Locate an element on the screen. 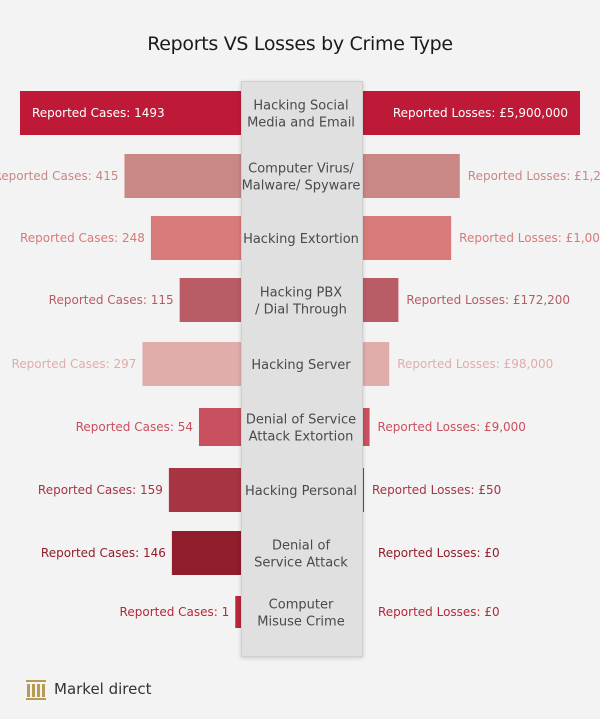 Image resolution: width=600 pixels, height=719 pixels. losses-data-label: Reported Losses: £1,200,000 is located at coordinates (534, 176).